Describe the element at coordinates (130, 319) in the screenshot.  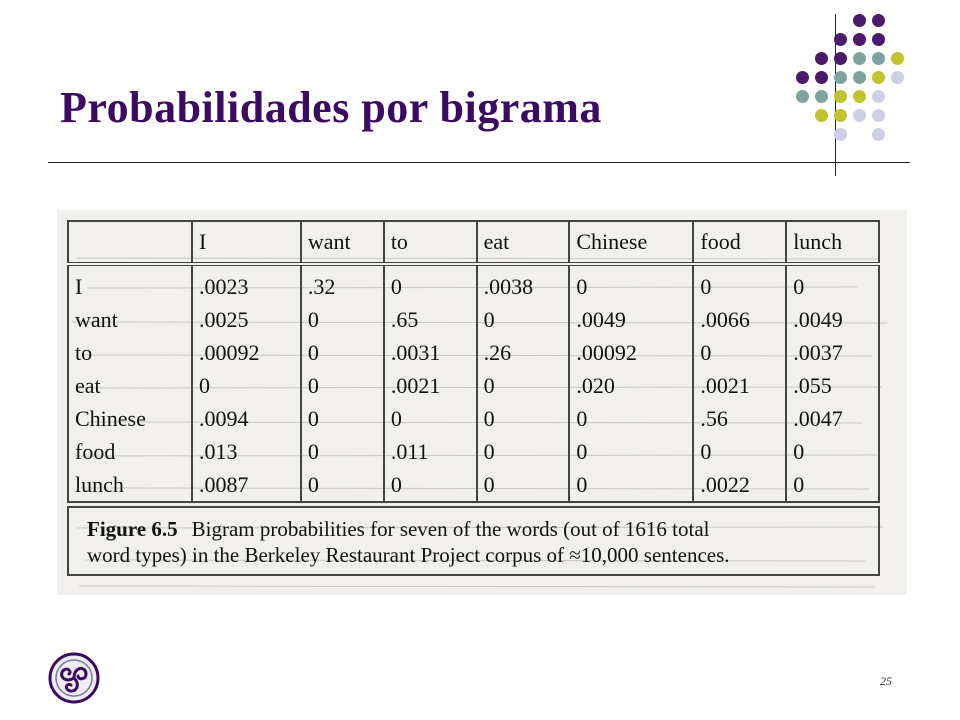
I see `row-header: want` at that location.